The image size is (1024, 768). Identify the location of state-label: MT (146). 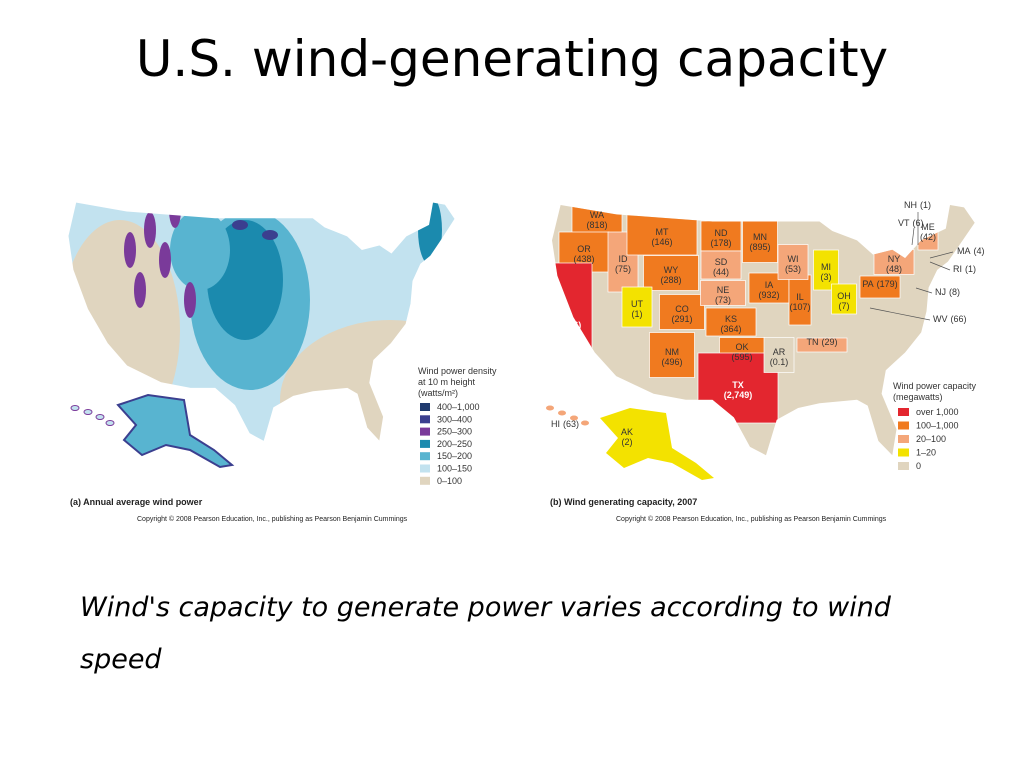
(661, 237).